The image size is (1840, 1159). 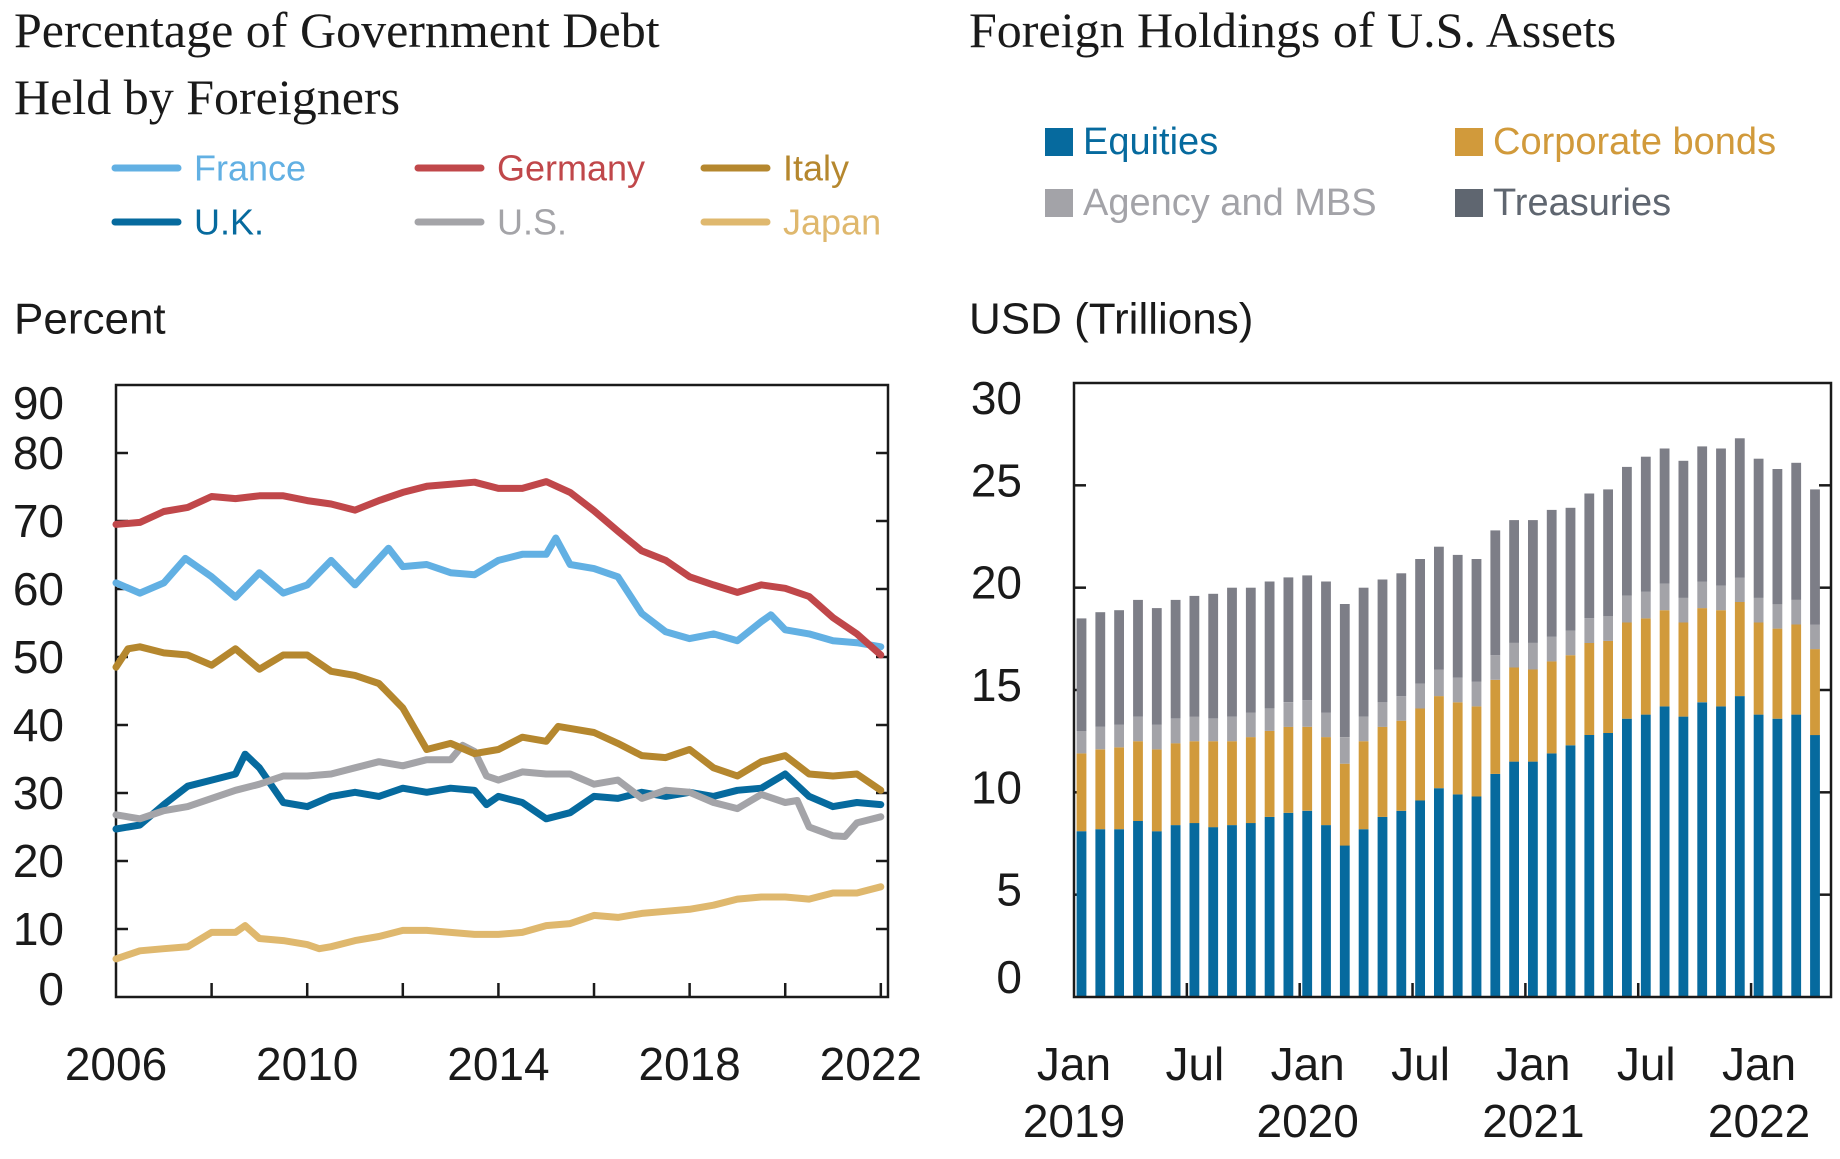 I want to click on y-tick-label: 30, so click(x=996, y=398).